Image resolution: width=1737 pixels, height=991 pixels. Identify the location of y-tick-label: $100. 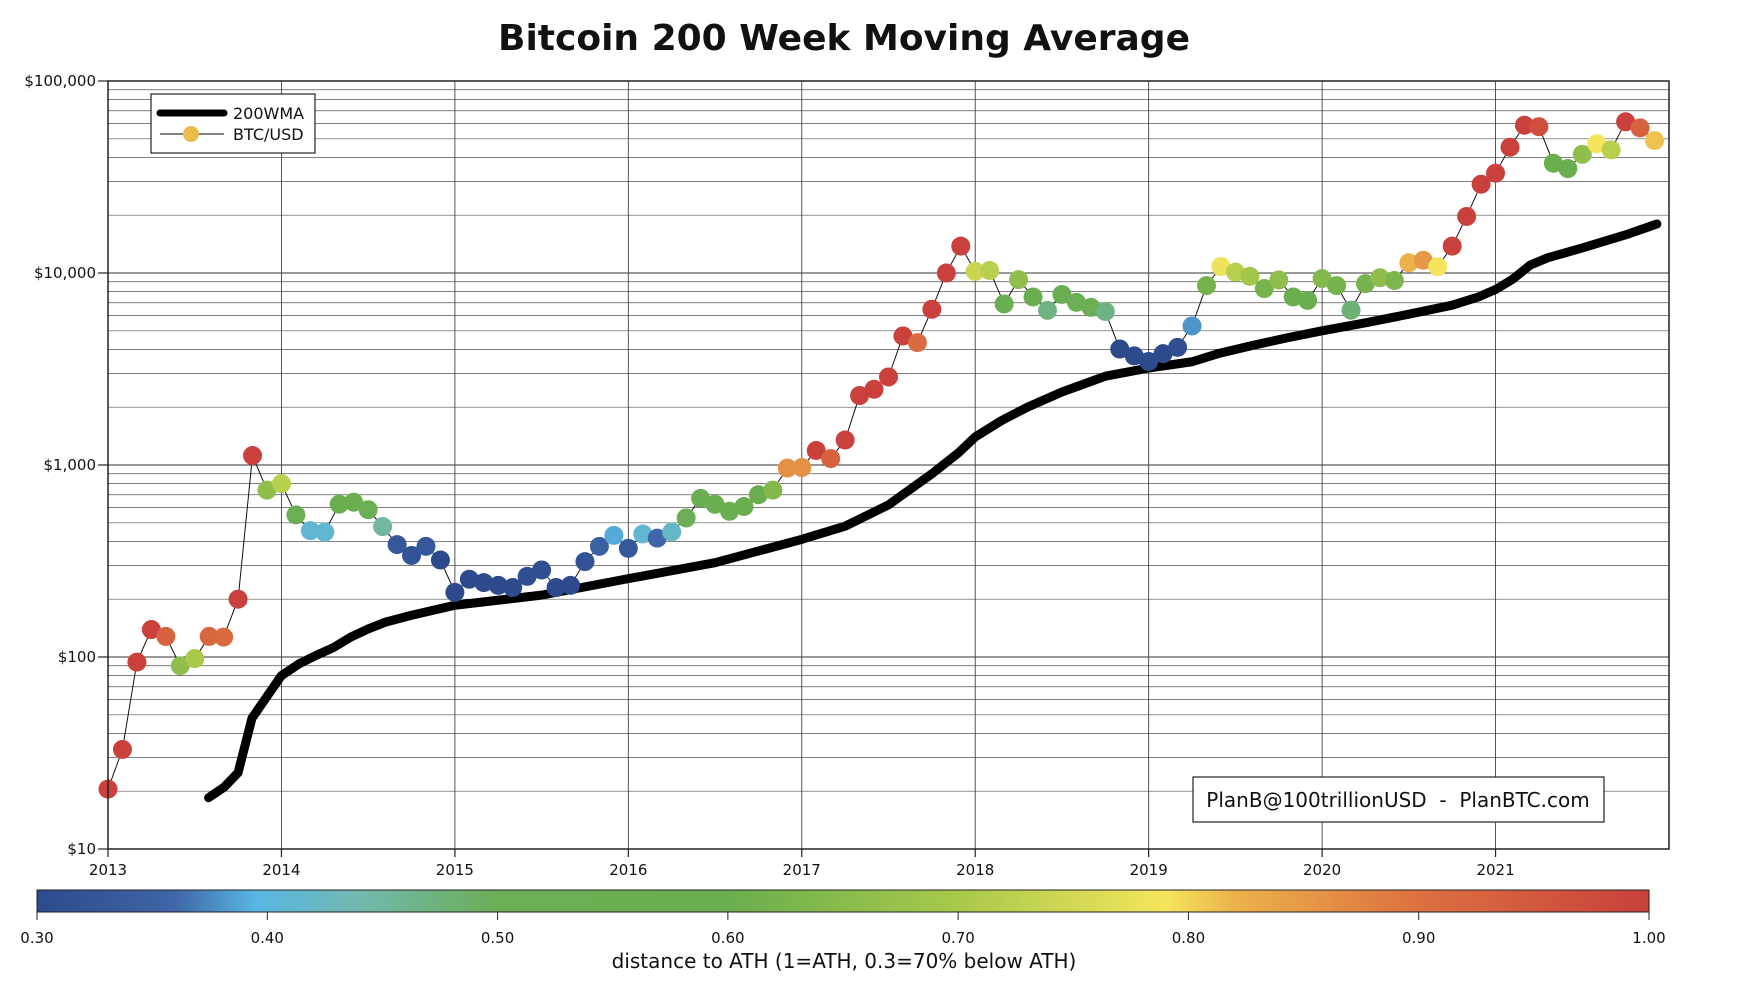
(77, 657).